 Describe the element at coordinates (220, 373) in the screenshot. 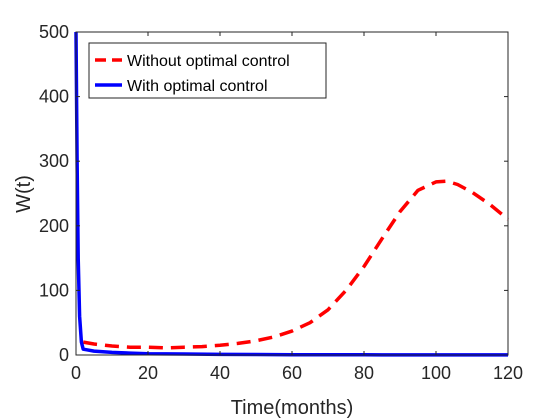

I see `x-tick-label: 40` at that location.